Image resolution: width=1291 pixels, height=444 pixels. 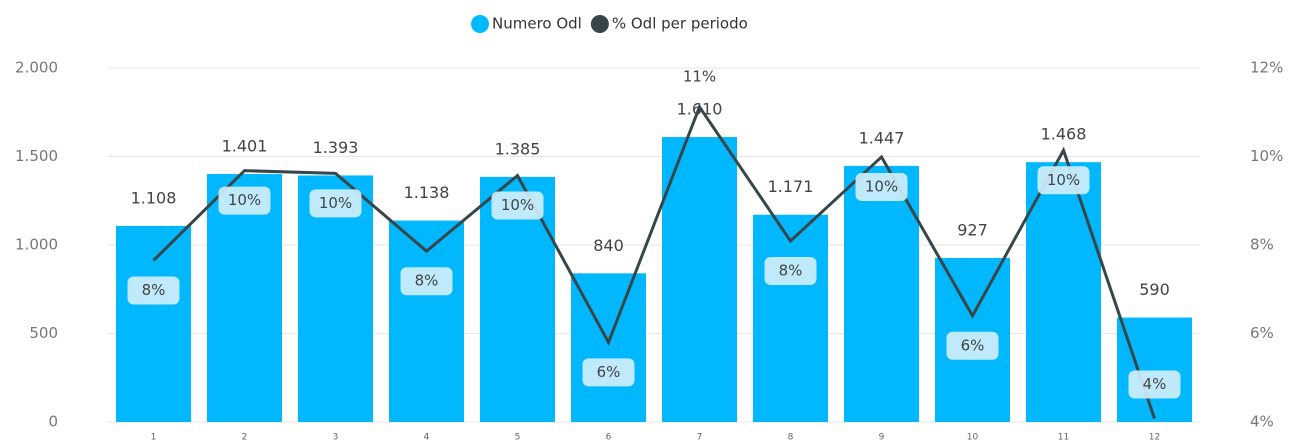 What do you see at coordinates (1154, 289) in the screenshot?
I see `bar-value-label: 590` at bounding box center [1154, 289].